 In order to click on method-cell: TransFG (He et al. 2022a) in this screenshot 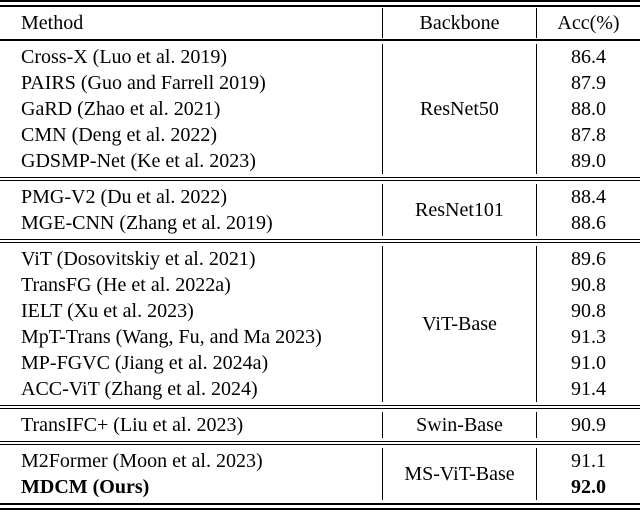, I will do `click(126, 285)`.